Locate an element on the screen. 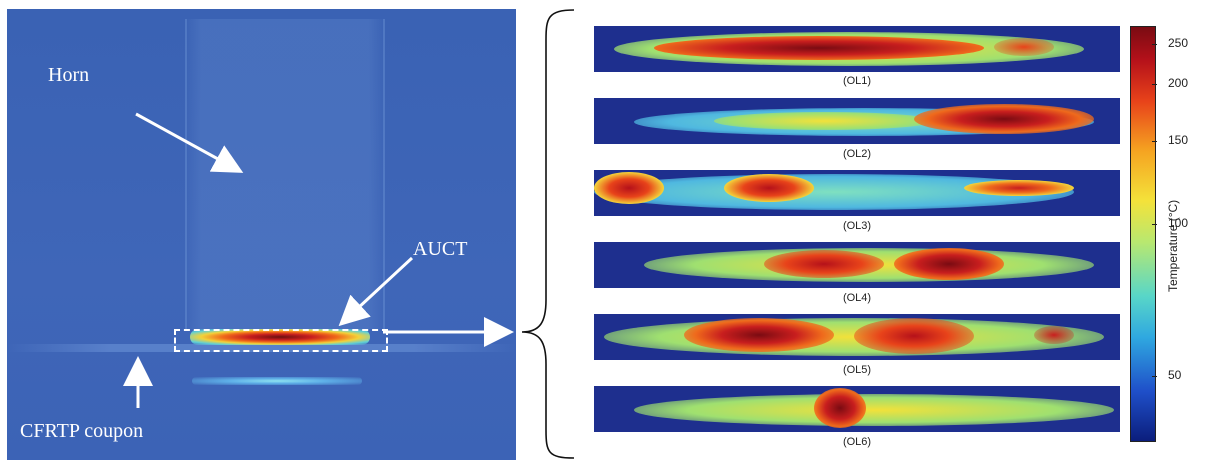 This screenshot has width=1213, height=462. strip-caption-ol5: (OL5) is located at coordinates (857, 370).